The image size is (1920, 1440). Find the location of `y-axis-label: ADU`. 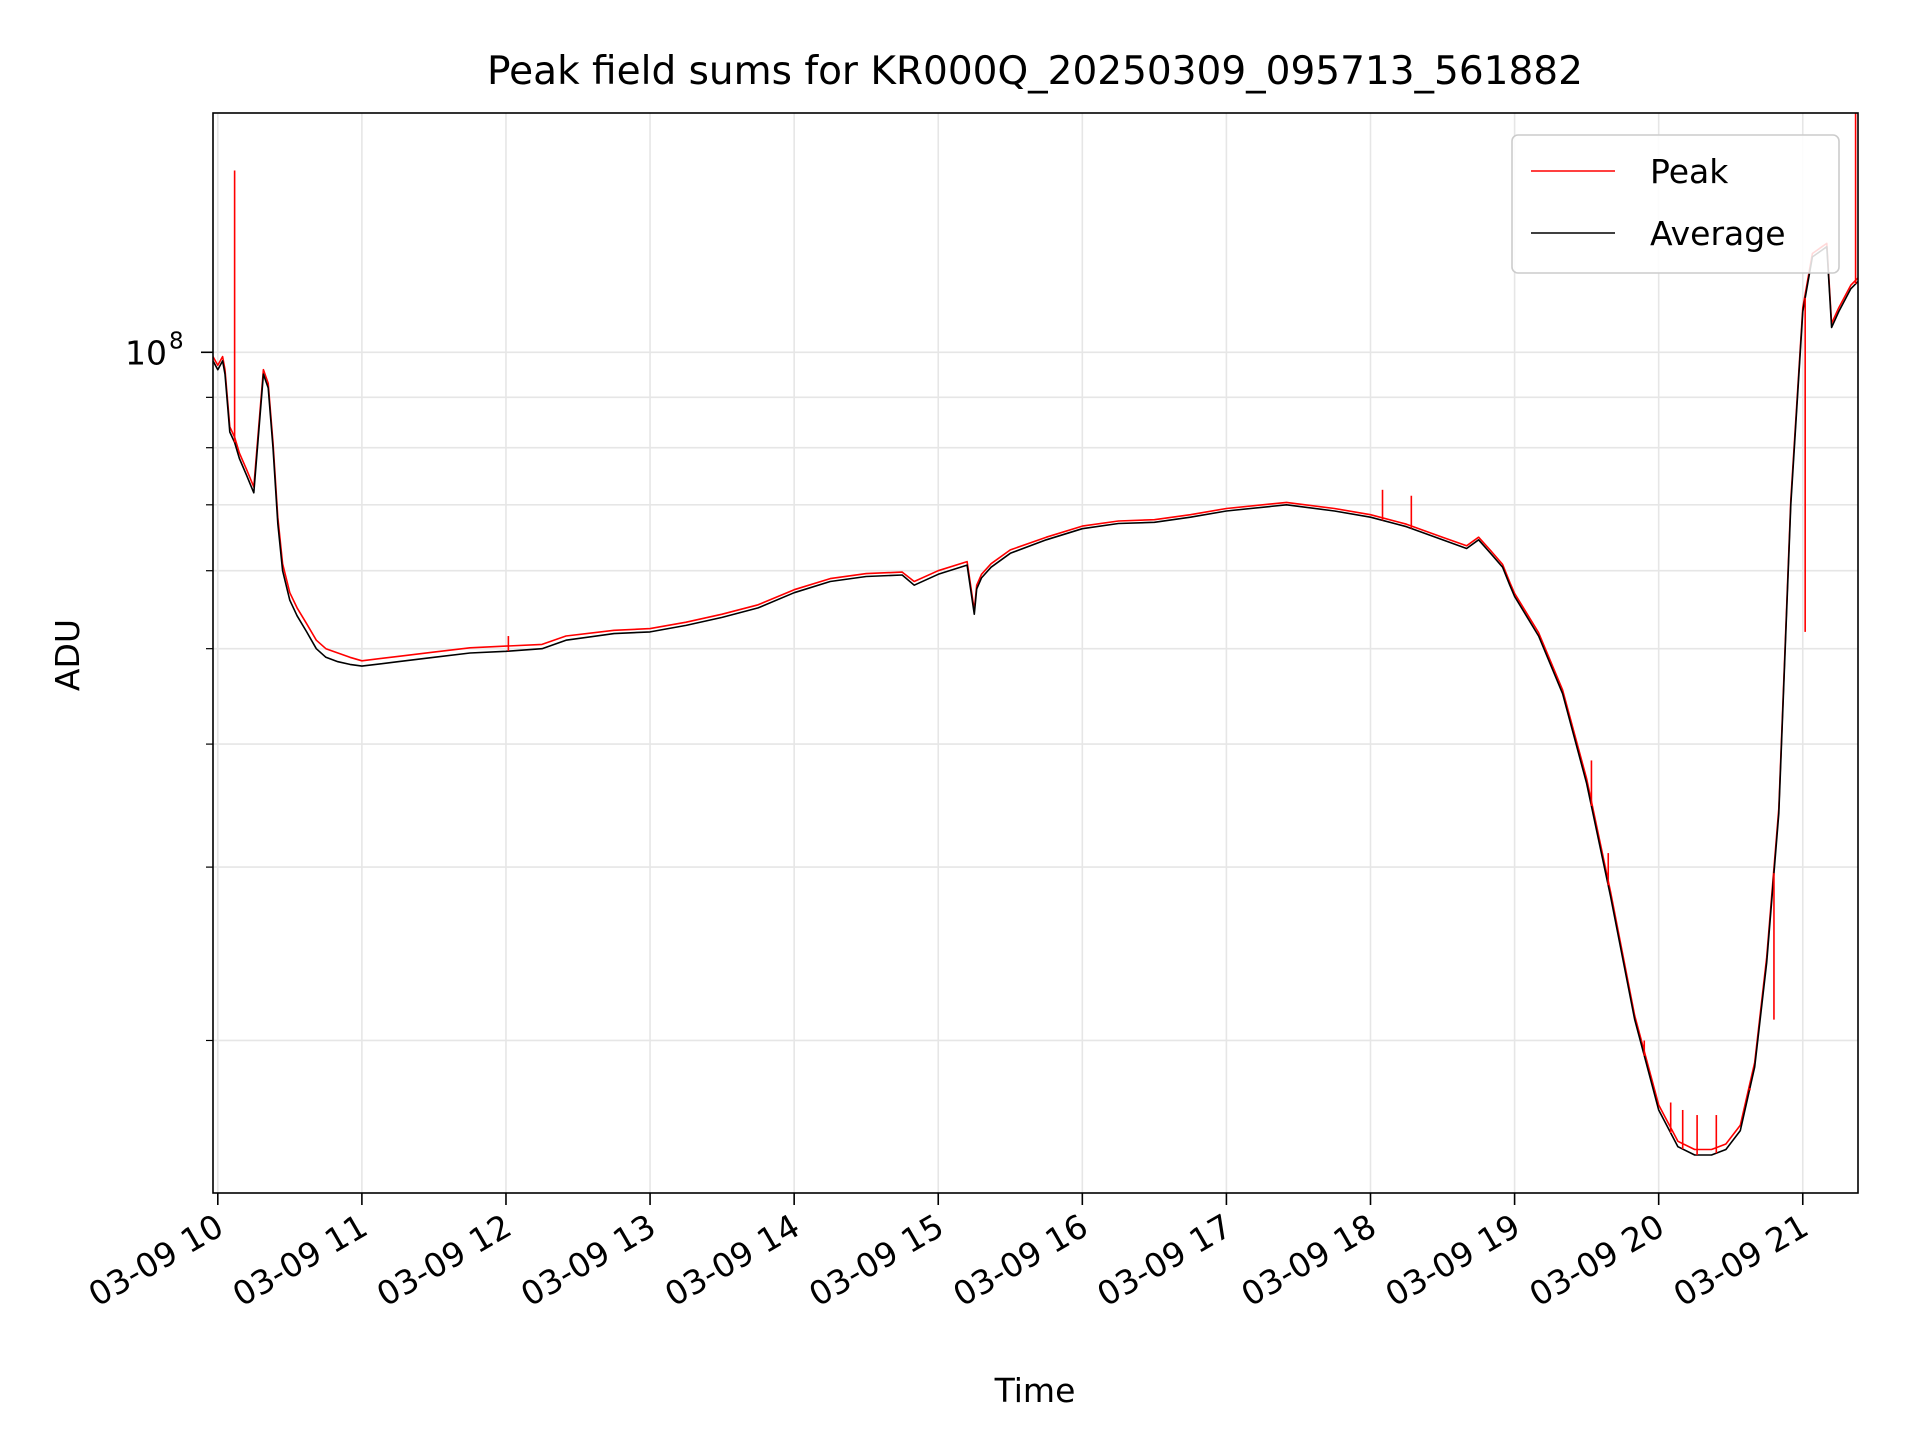

y-axis-label: ADU is located at coordinates (67, 655).